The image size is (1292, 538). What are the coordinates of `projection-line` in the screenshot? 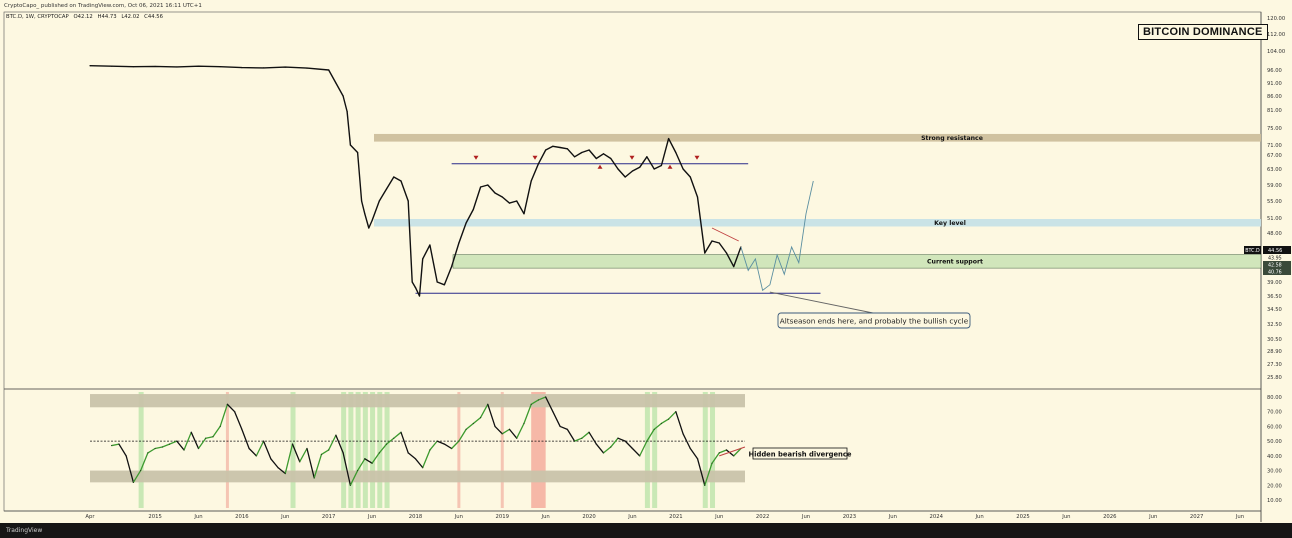 It's located at (777, 236).